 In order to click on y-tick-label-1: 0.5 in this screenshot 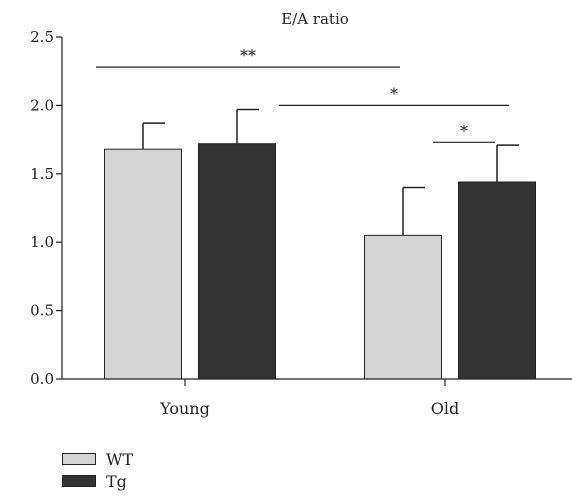, I will do `click(42, 311)`.